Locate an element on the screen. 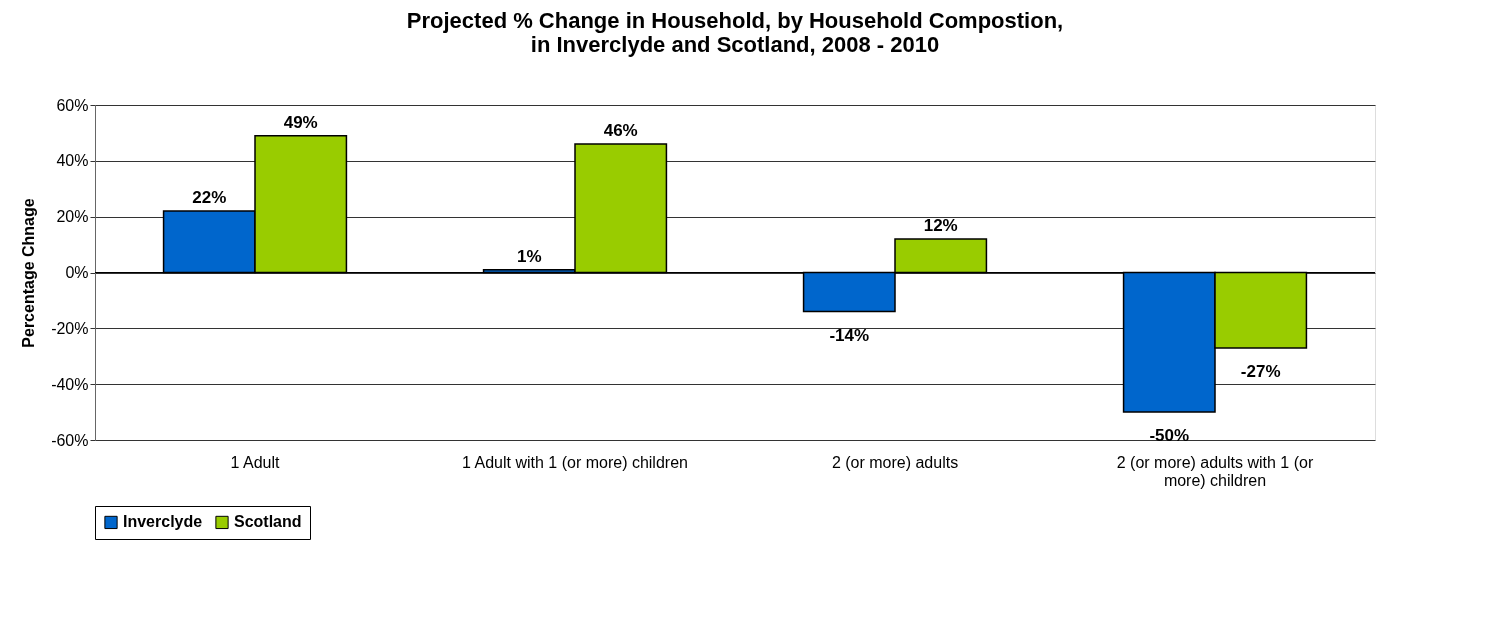  data-label: 1% is located at coordinates (529, 256).